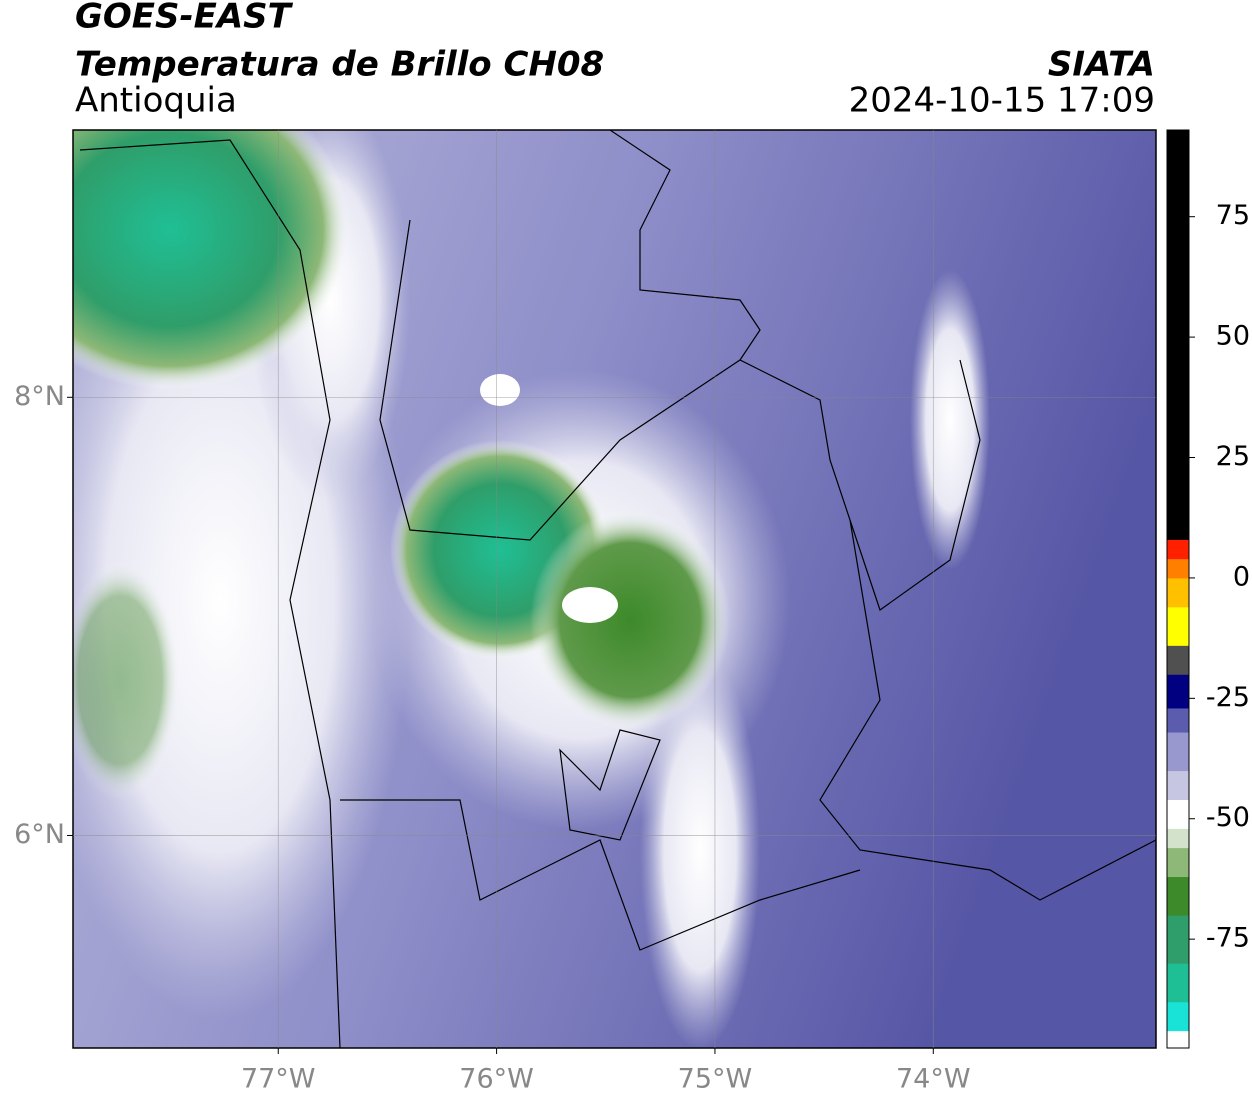 The height and width of the screenshot is (1099, 1252). Describe the element at coordinates (1228, 817) in the screenshot. I see `colorbar-tick-label: -50` at that location.